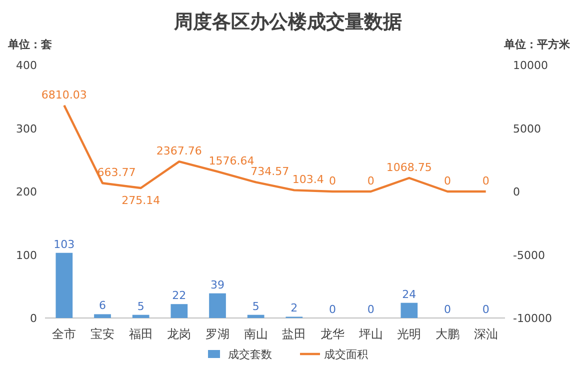  Describe the element at coordinates (218, 334) in the screenshot. I see `x-tick-label: 罗湖` at that location.